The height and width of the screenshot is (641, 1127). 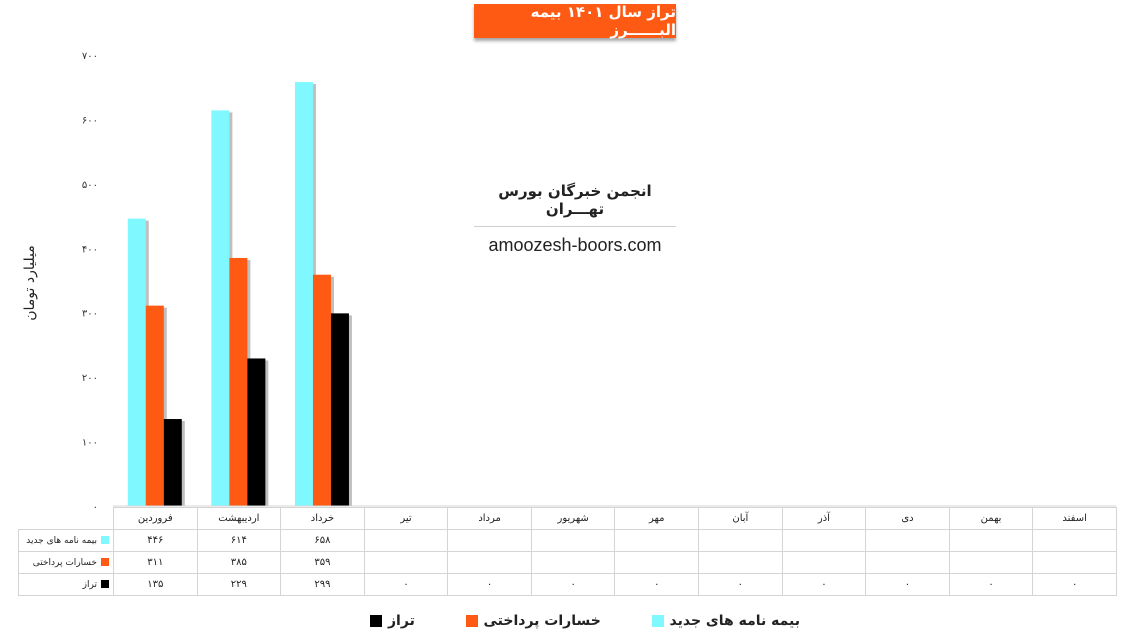 I want to click on x-tick-label: تیر, so click(x=406, y=518).